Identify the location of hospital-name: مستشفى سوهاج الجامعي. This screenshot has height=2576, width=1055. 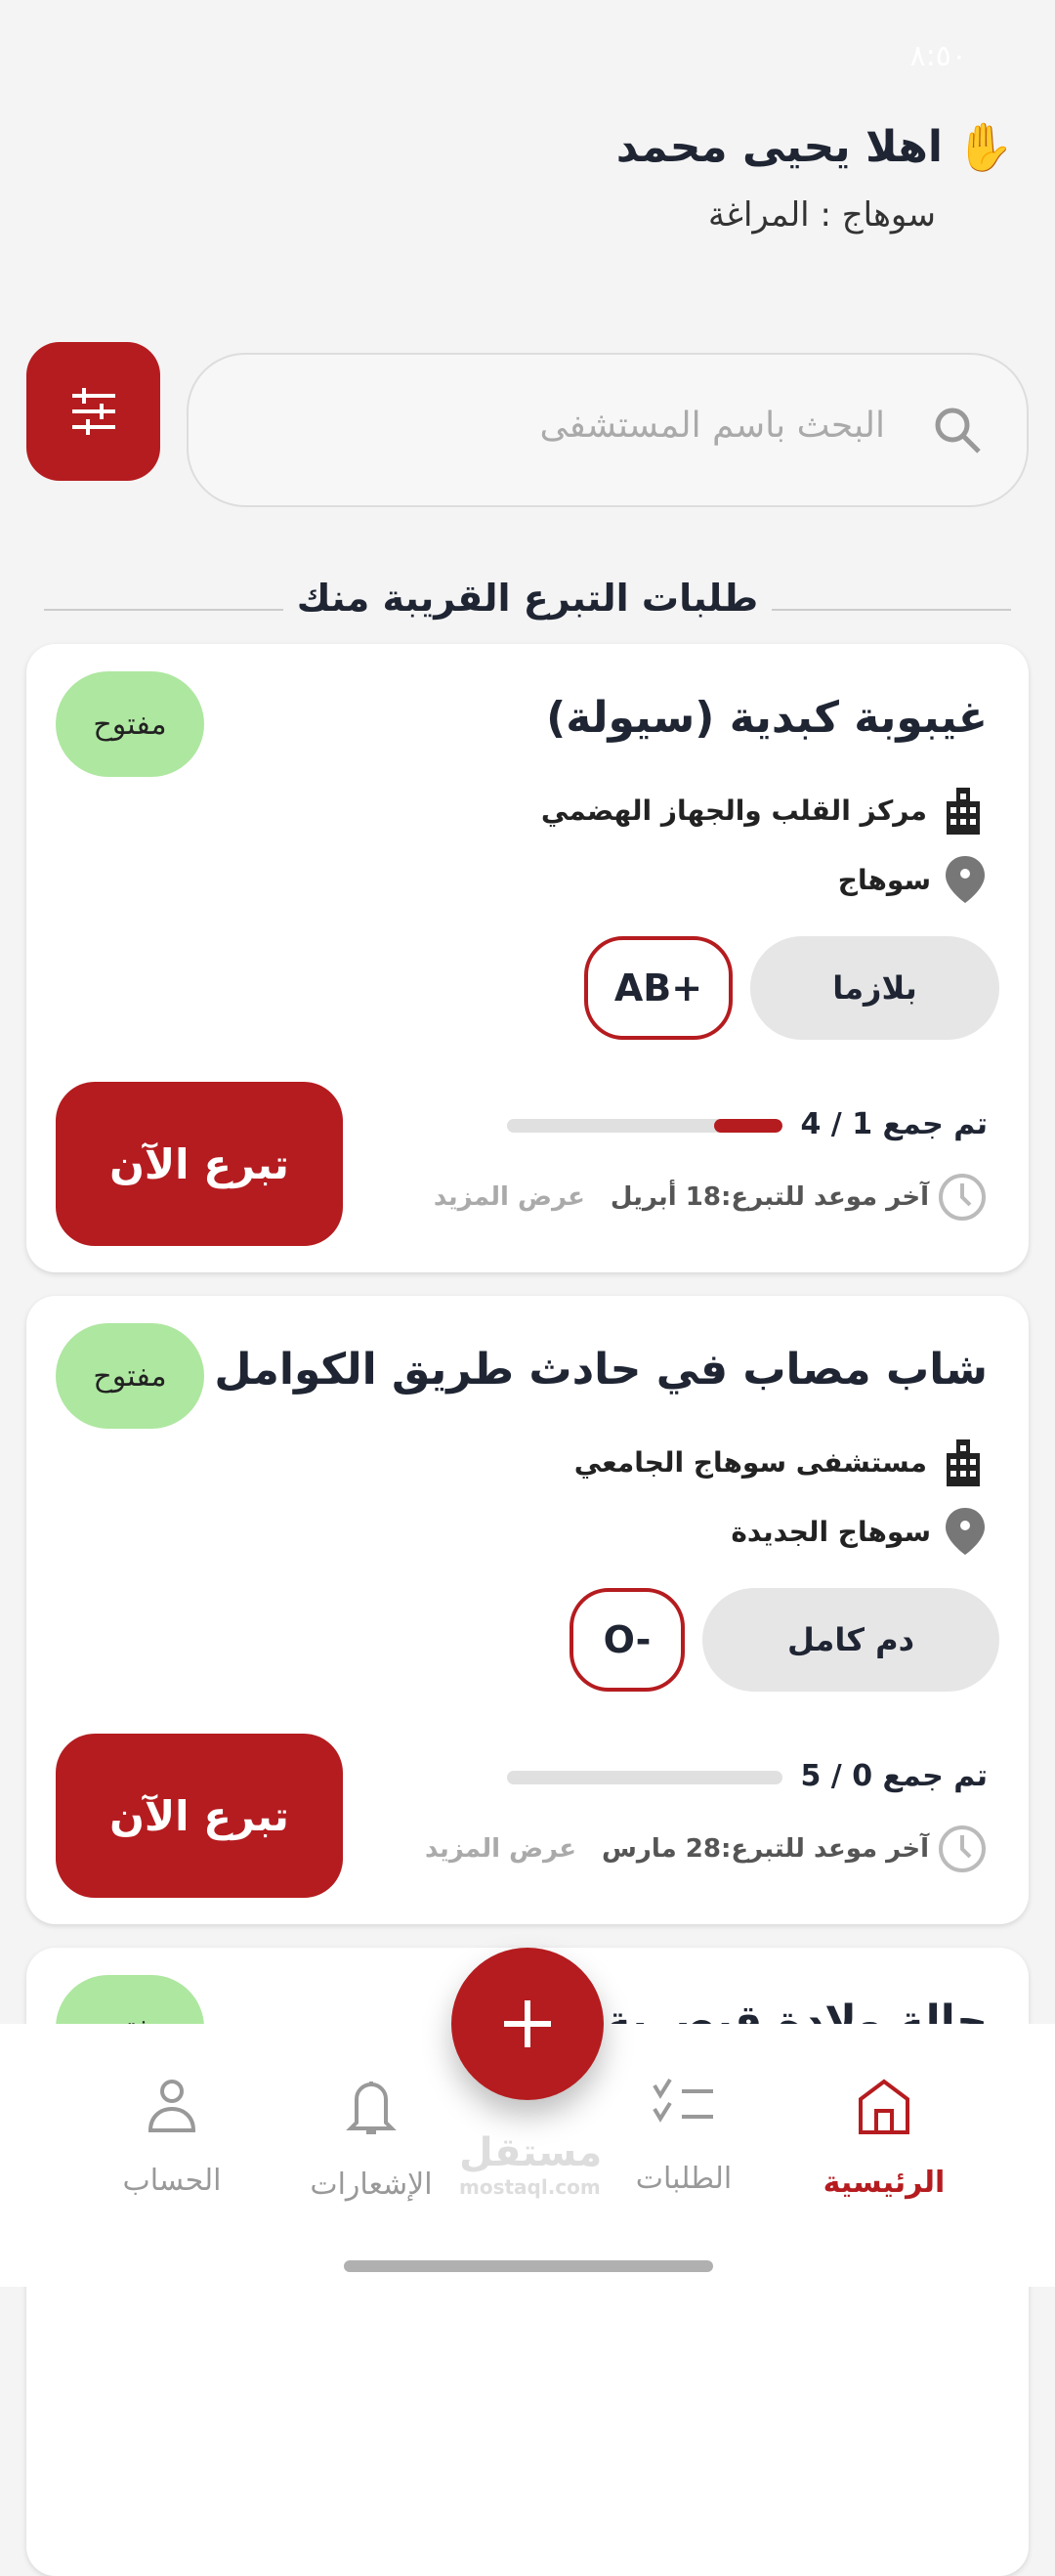
(750, 1462).